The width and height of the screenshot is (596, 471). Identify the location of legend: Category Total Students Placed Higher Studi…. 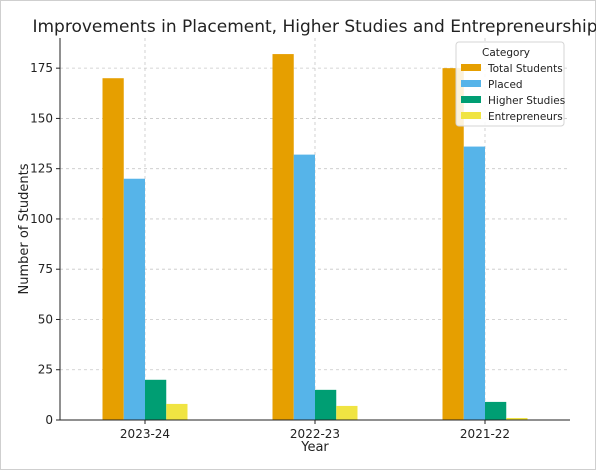
(510, 84).